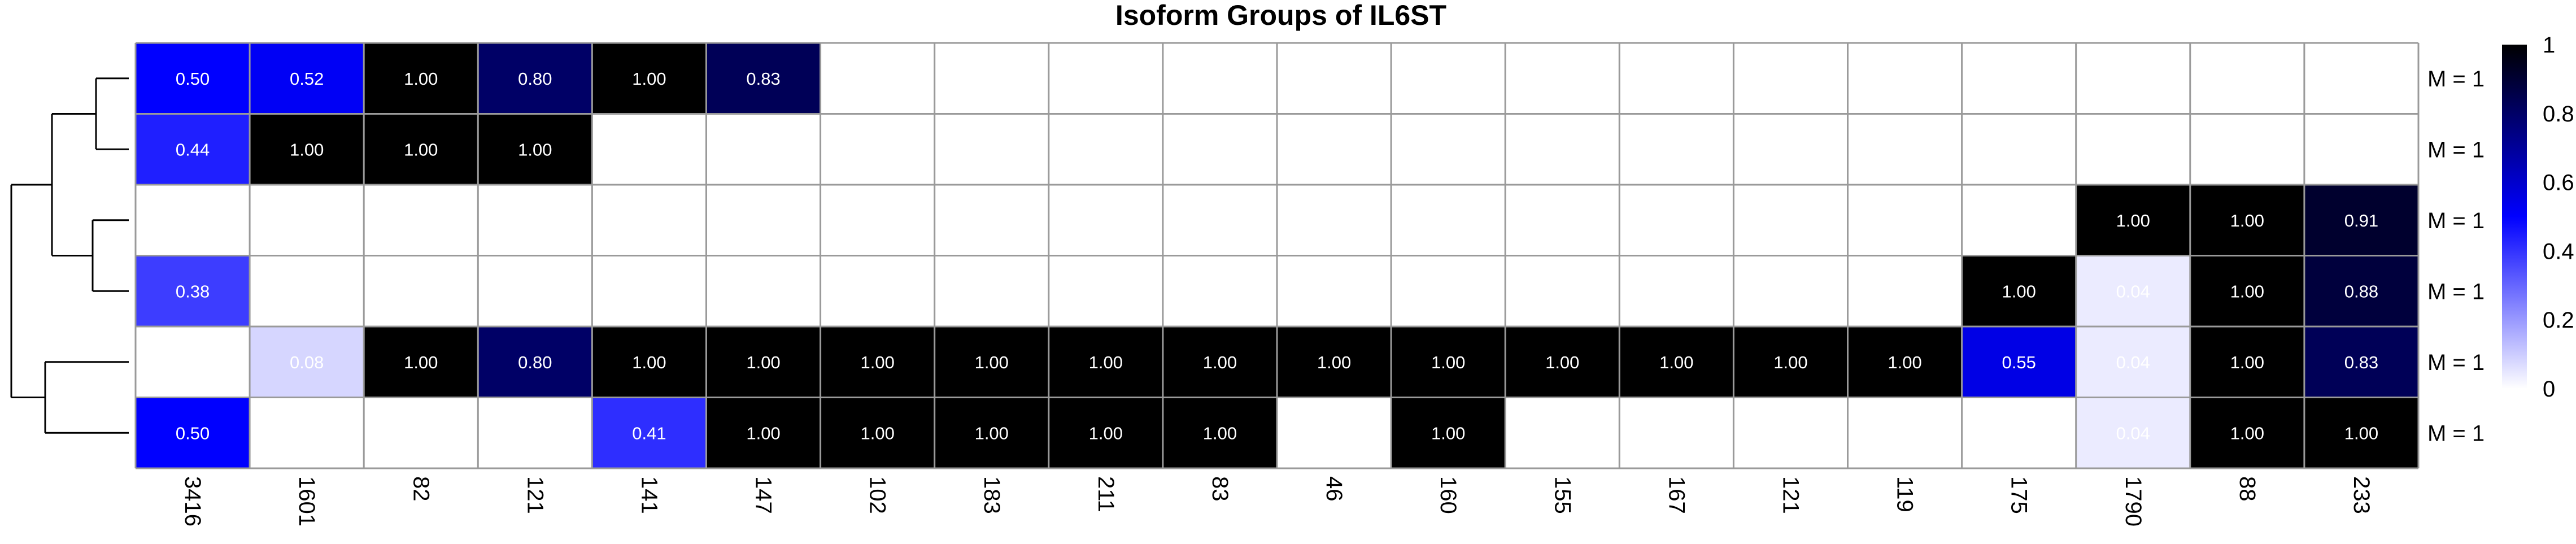 This screenshot has height=544, width=2576. What do you see at coordinates (193, 79) in the screenshot?
I see `cell-value-label: 0.50` at bounding box center [193, 79].